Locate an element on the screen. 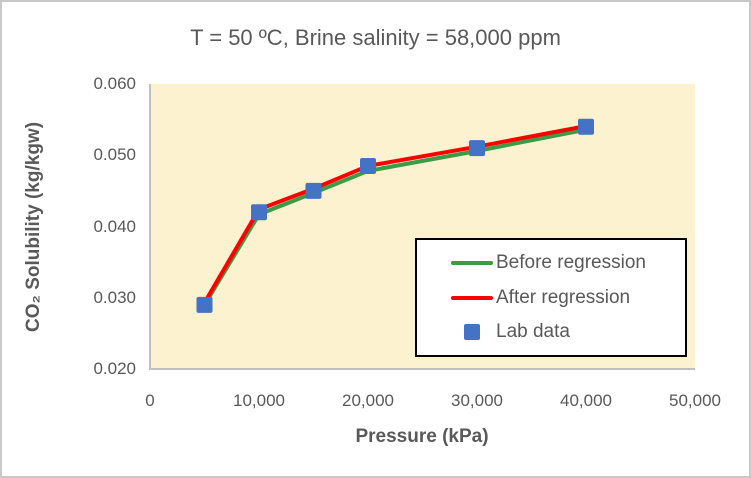  x-tick-label: 10,000 is located at coordinates (259, 400).